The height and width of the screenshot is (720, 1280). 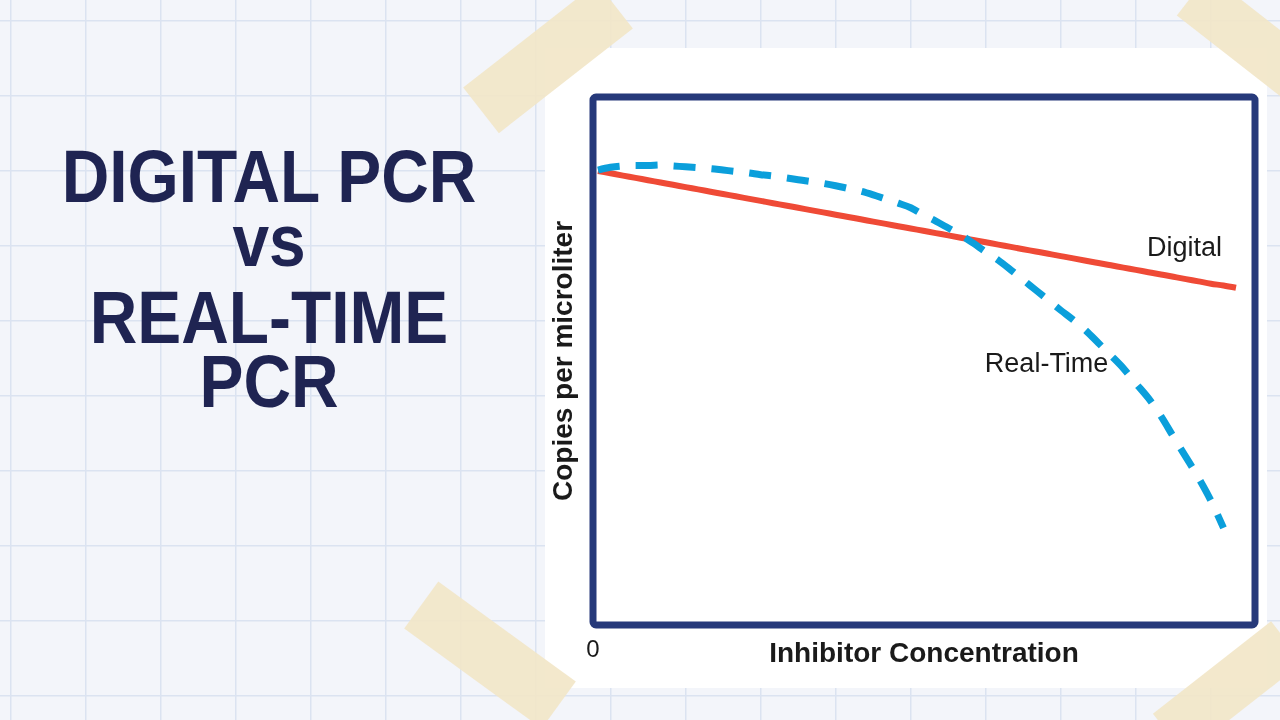 What do you see at coordinates (1184, 246) in the screenshot?
I see `series-label: Digital` at bounding box center [1184, 246].